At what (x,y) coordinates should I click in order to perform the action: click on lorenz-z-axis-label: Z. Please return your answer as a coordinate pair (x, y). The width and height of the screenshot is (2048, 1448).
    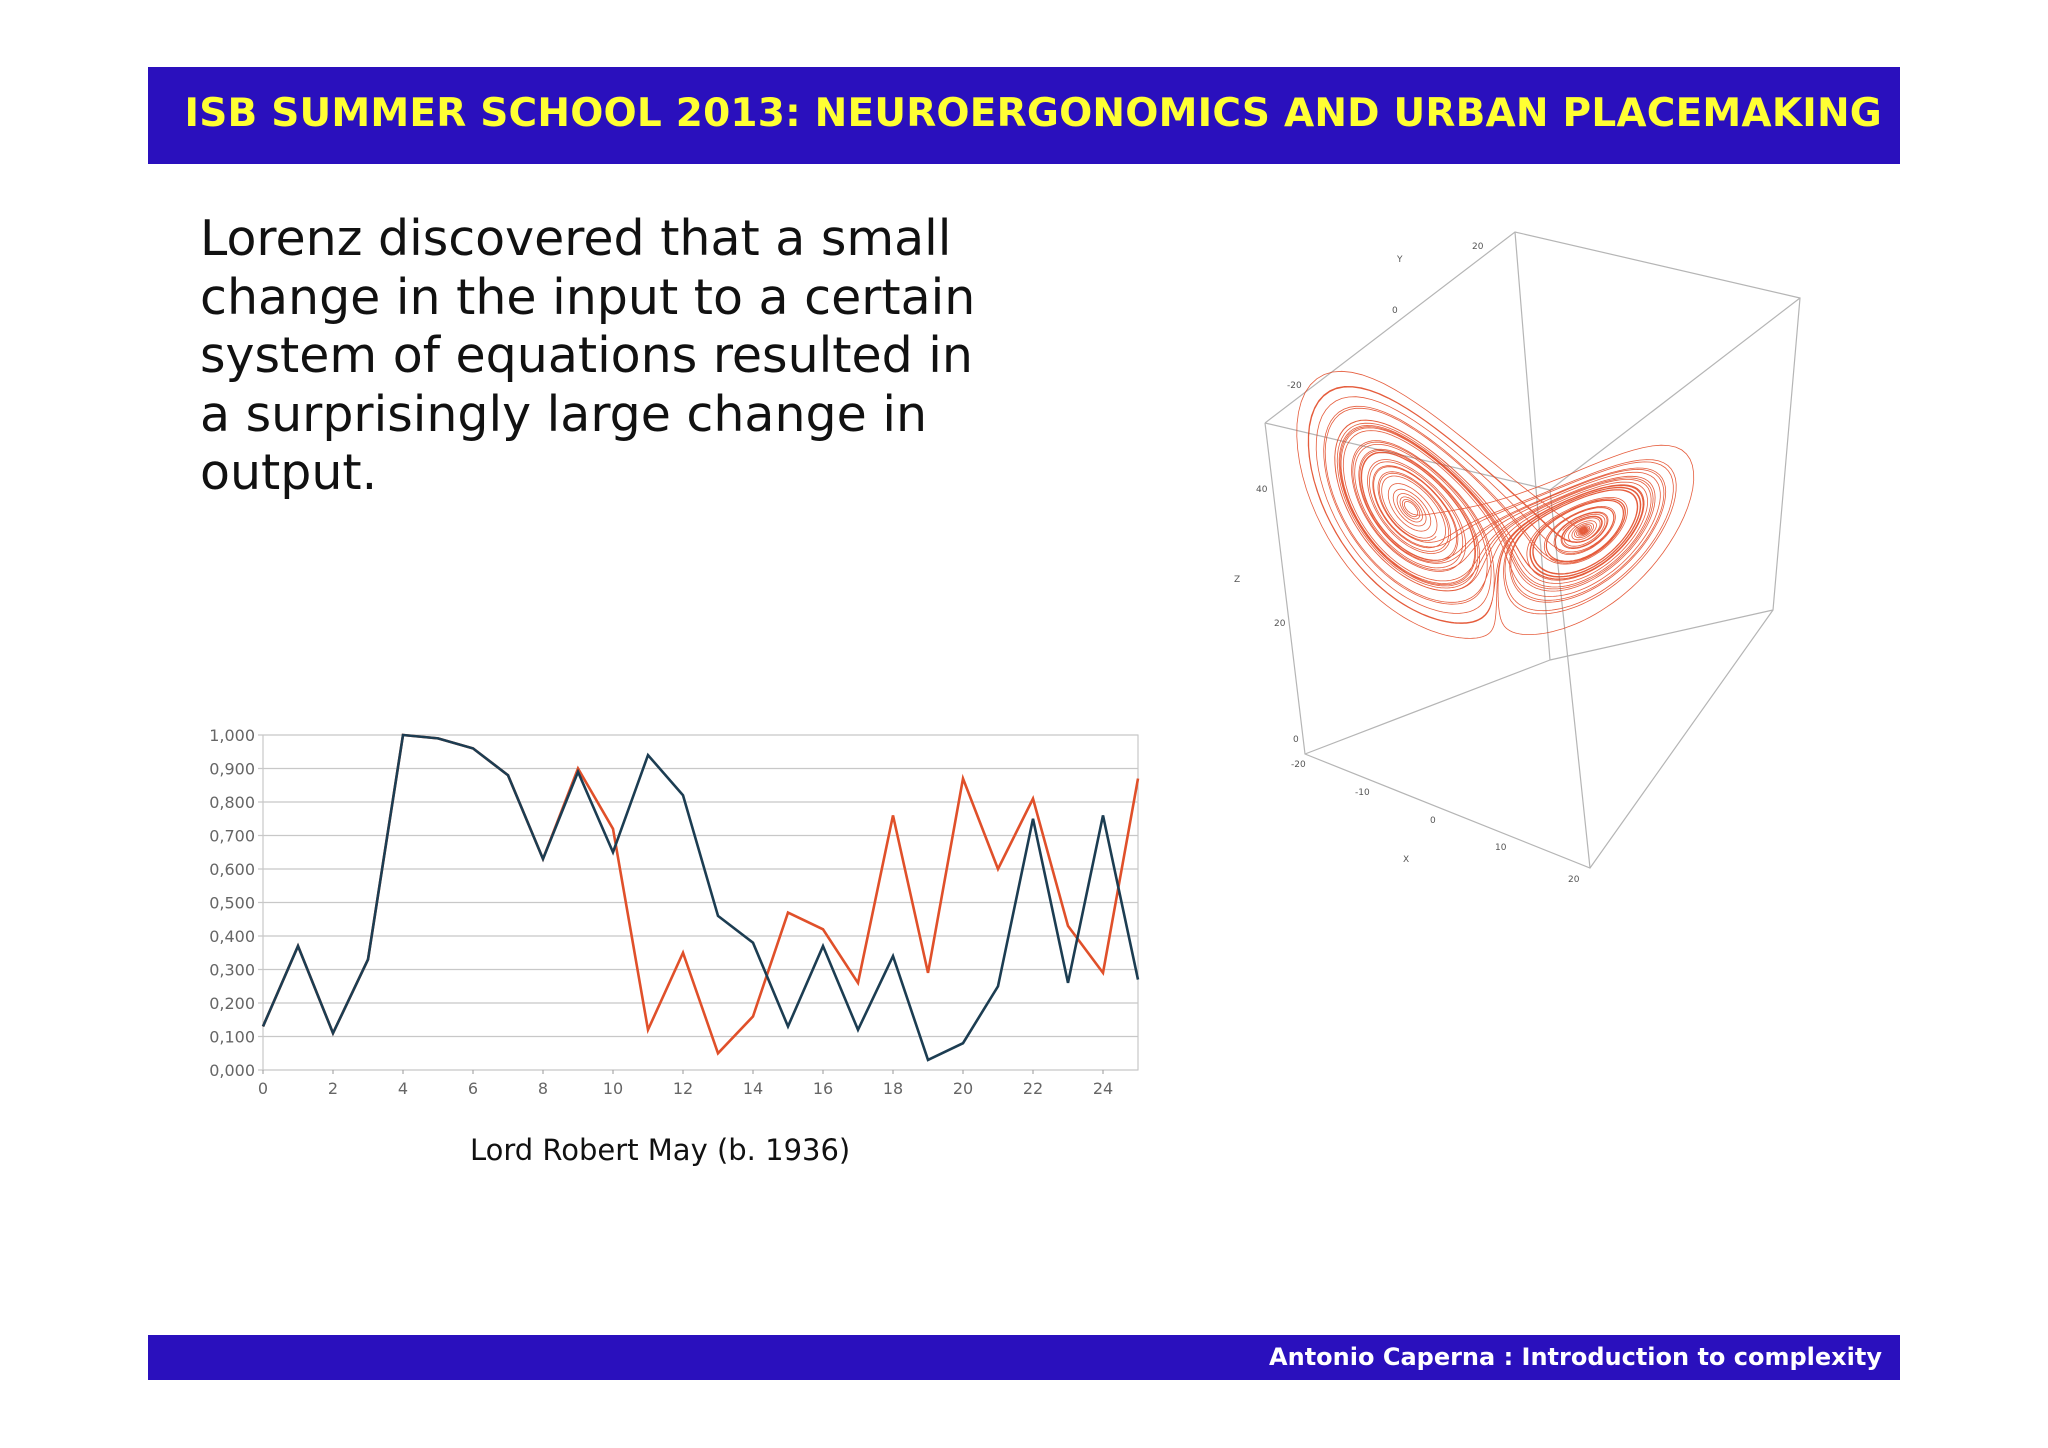
    Looking at the image, I should click on (1237, 580).